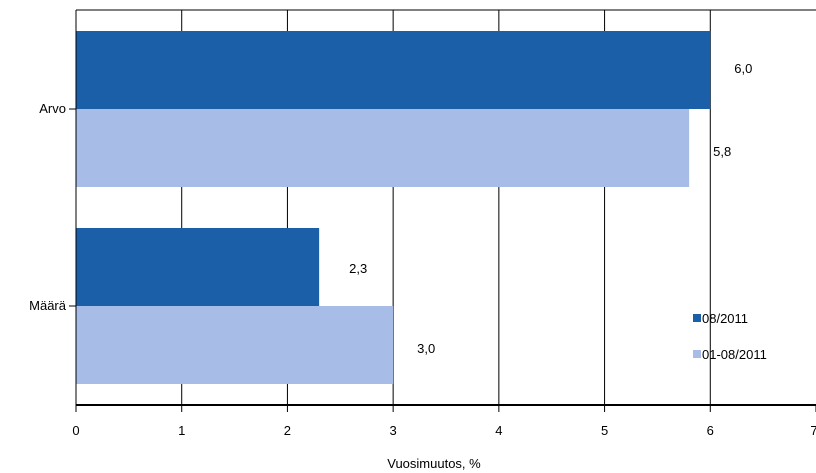 The height and width of the screenshot is (473, 816). Describe the element at coordinates (48, 305) in the screenshot. I see `category-label: Määrä` at that location.